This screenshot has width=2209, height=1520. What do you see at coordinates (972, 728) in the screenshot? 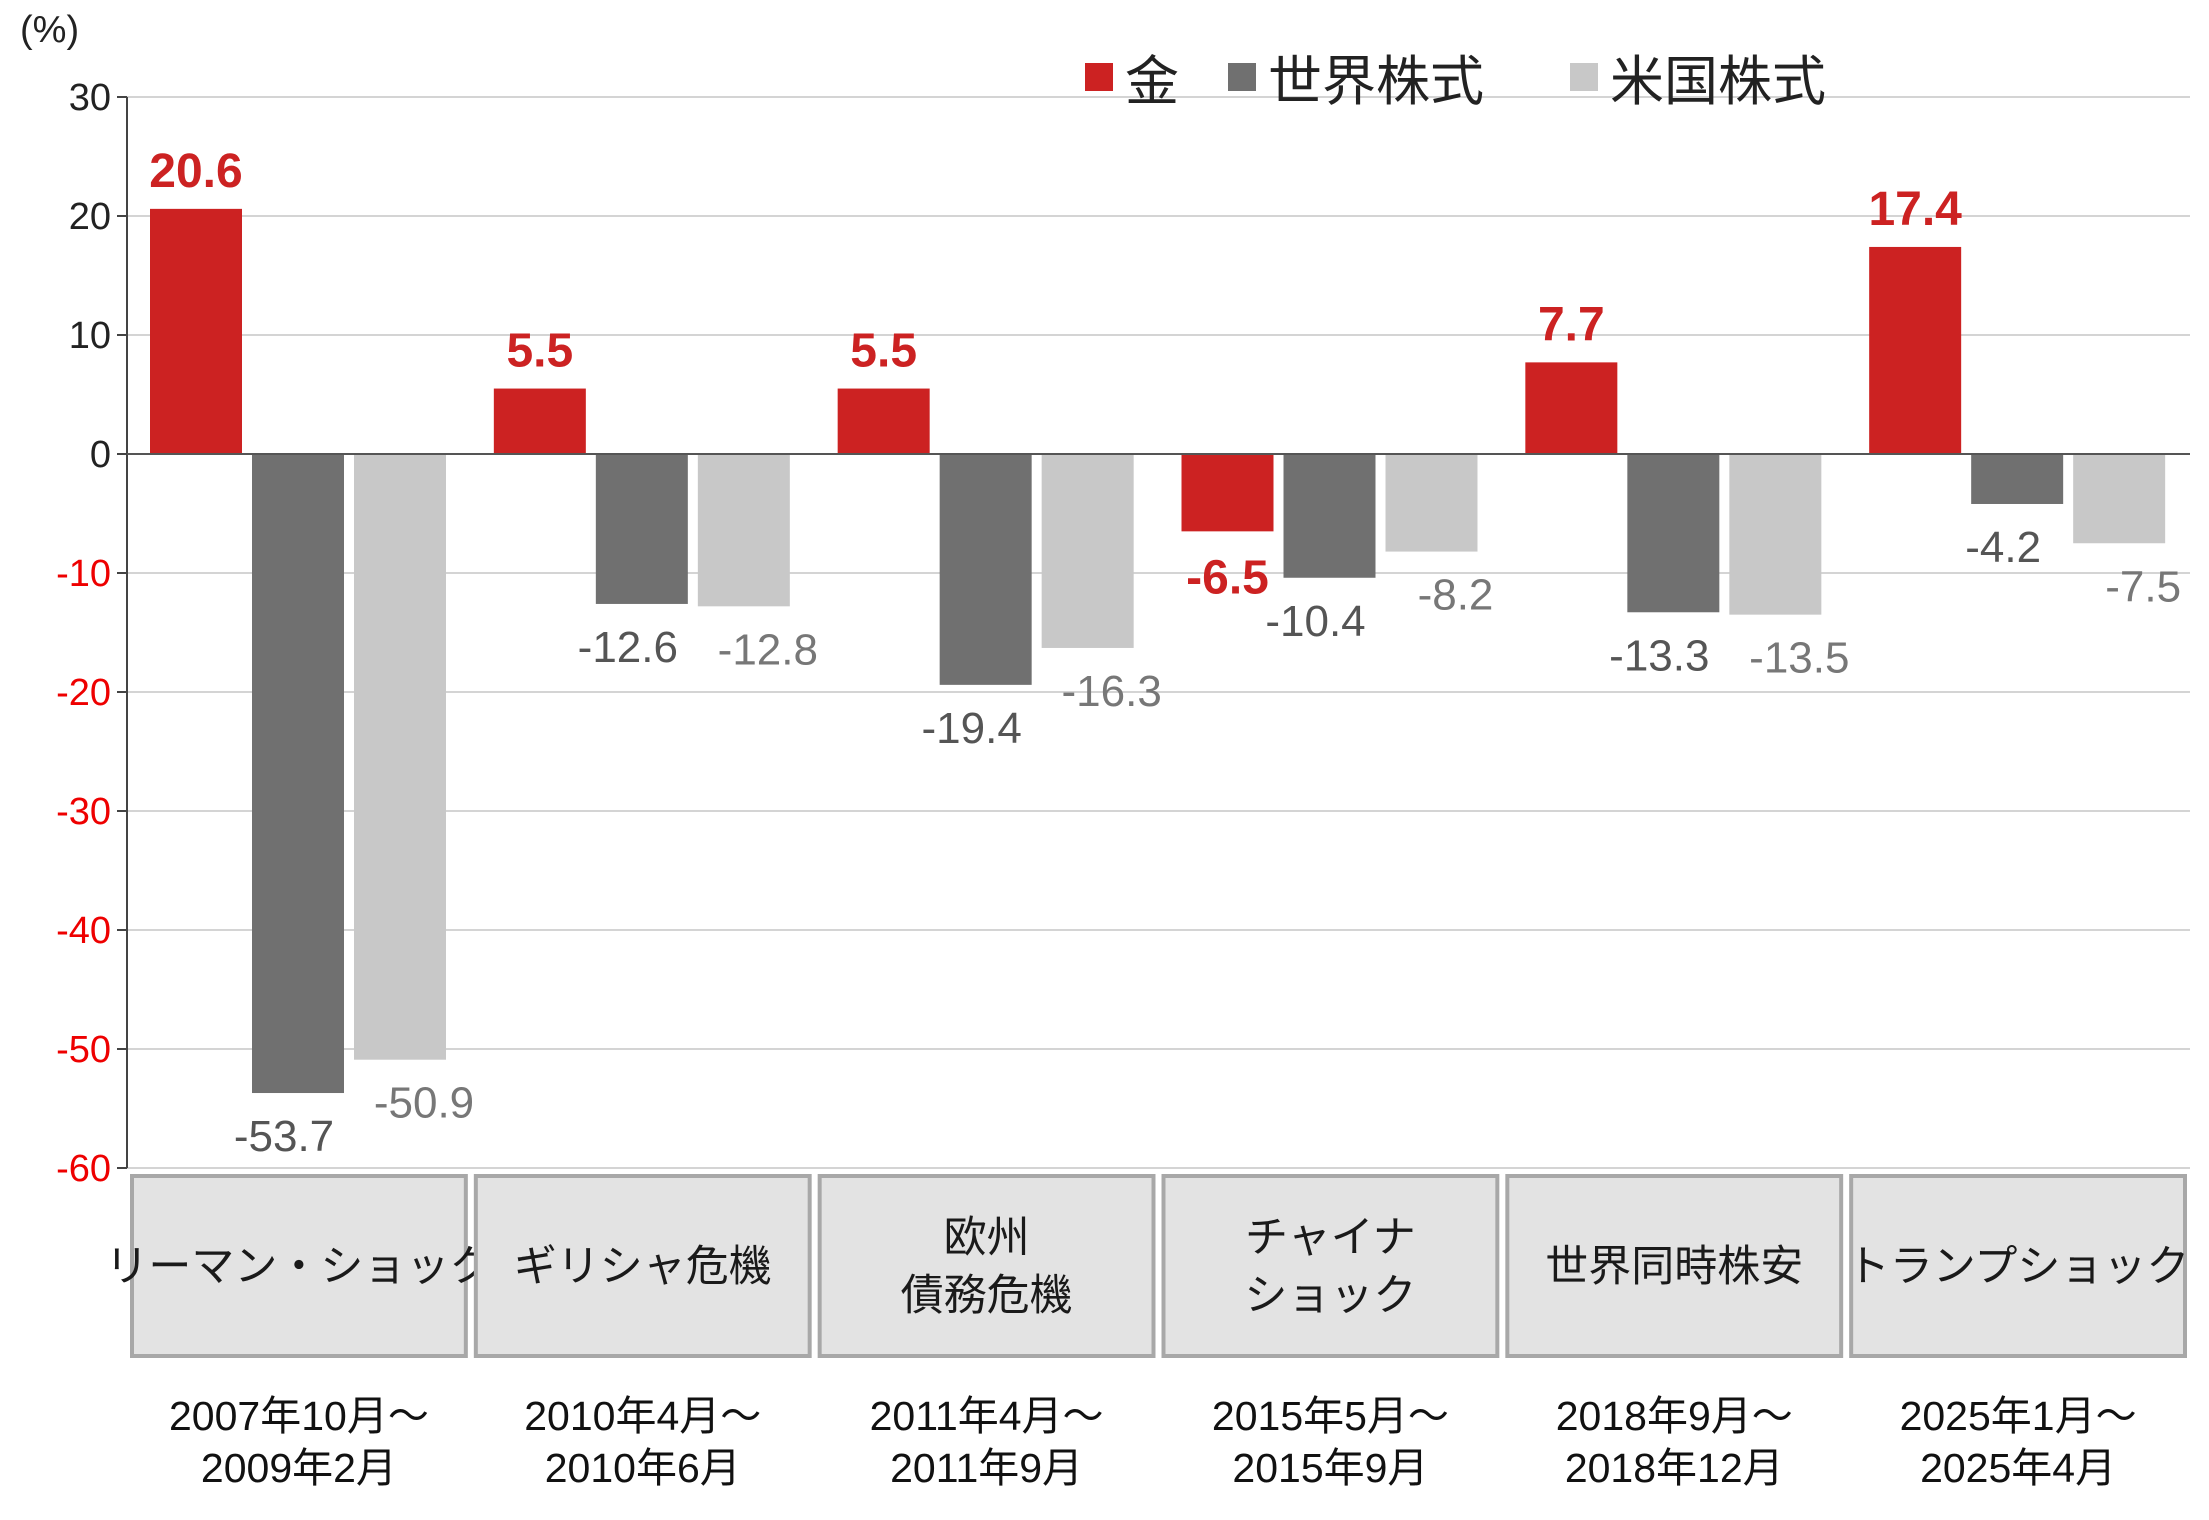
I see `data-label-2-1: -19.4` at bounding box center [972, 728].